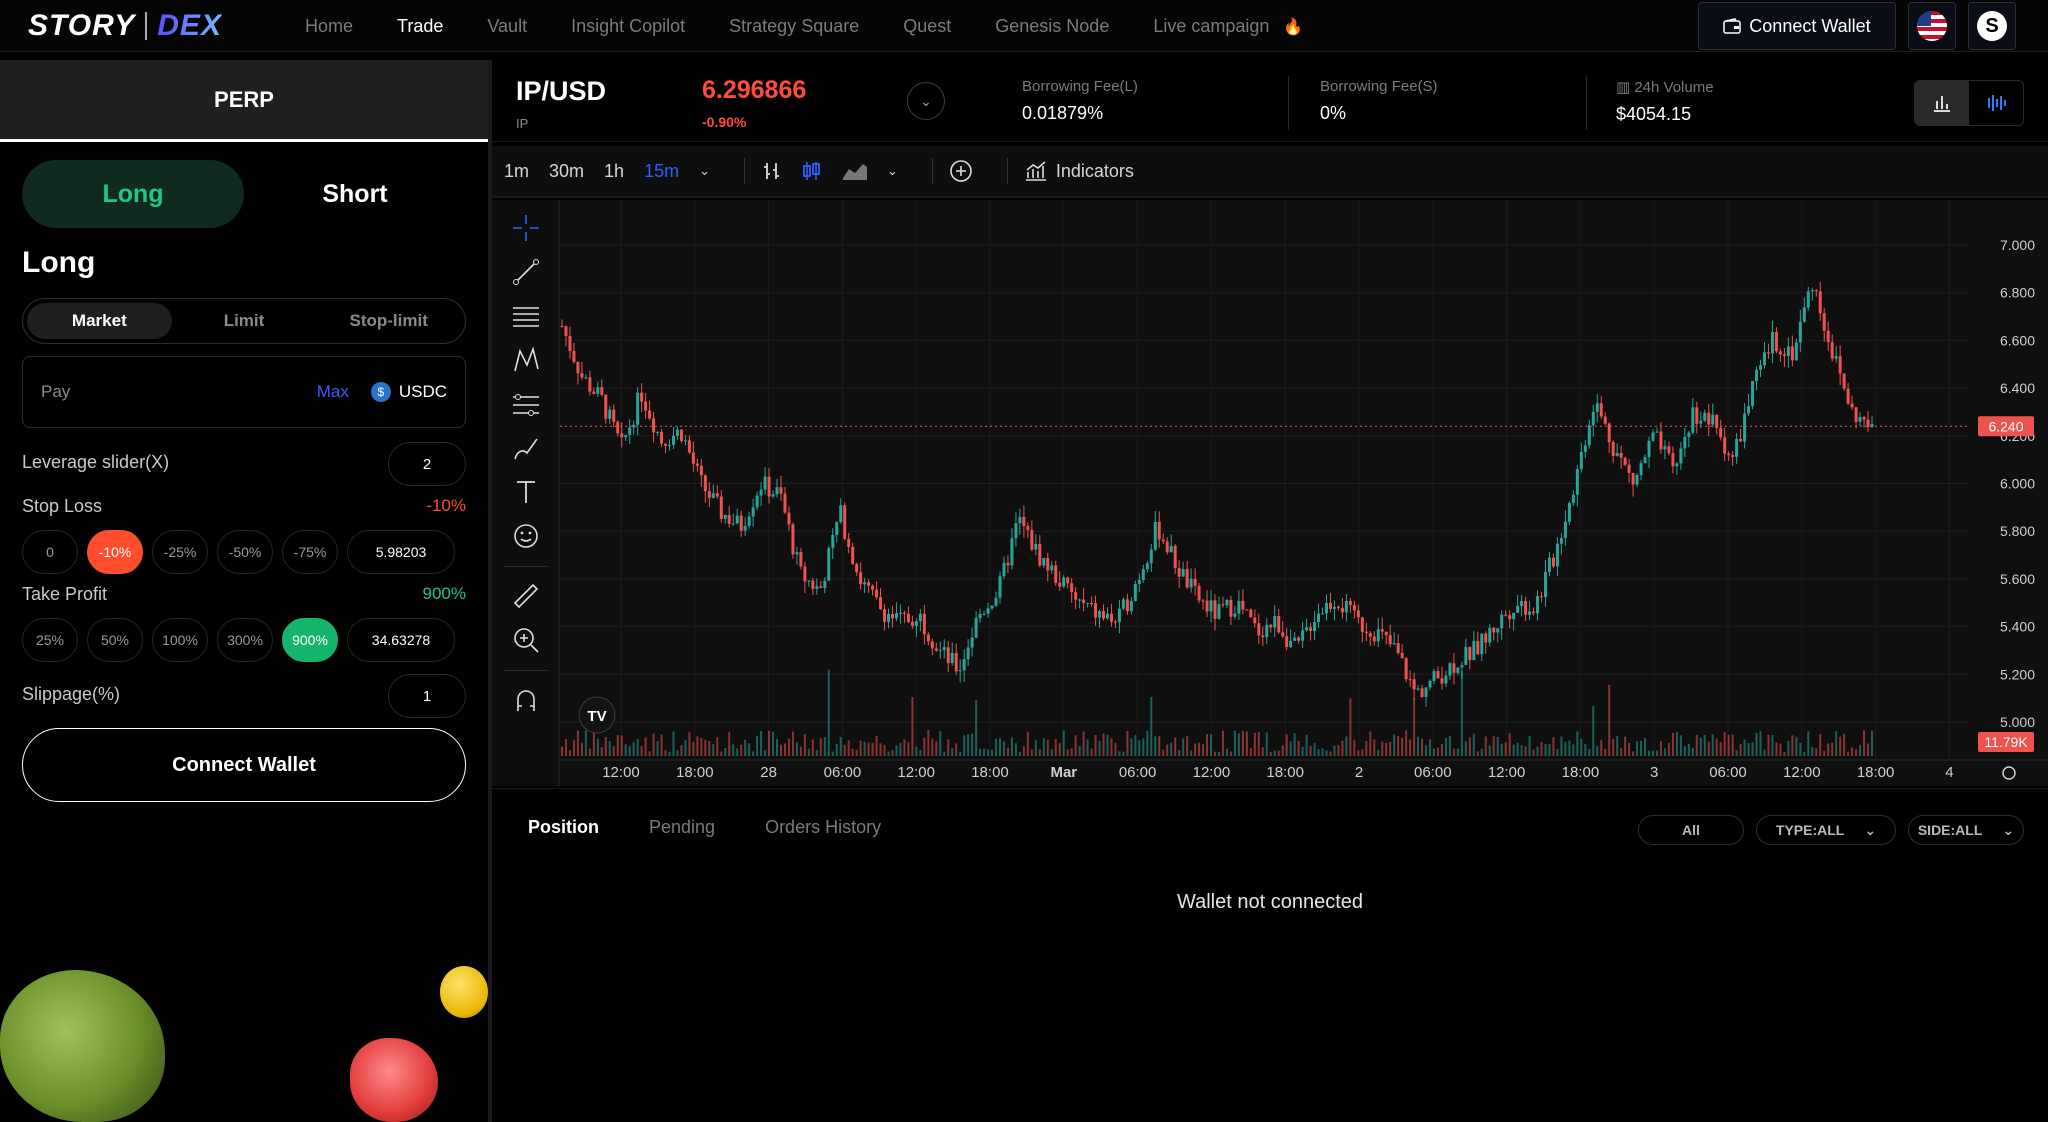 This screenshot has width=2048, height=1122. I want to click on area-style-icon, so click(855, 171).